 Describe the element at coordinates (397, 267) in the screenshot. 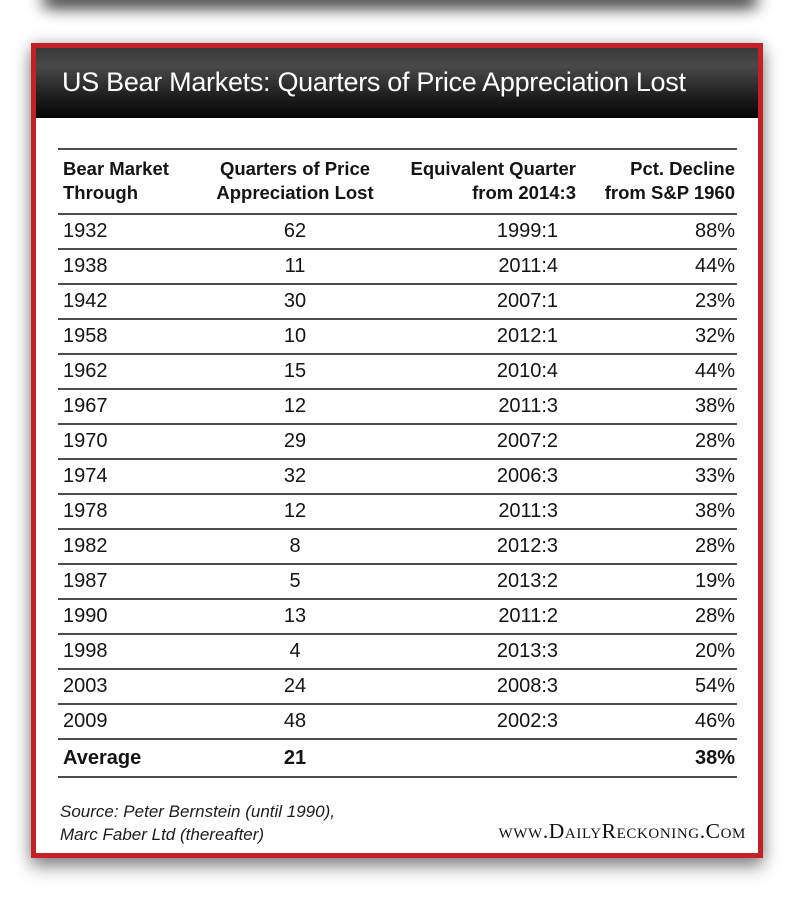

I see `table-row: 1938 11 2011:4 44%` at that location.